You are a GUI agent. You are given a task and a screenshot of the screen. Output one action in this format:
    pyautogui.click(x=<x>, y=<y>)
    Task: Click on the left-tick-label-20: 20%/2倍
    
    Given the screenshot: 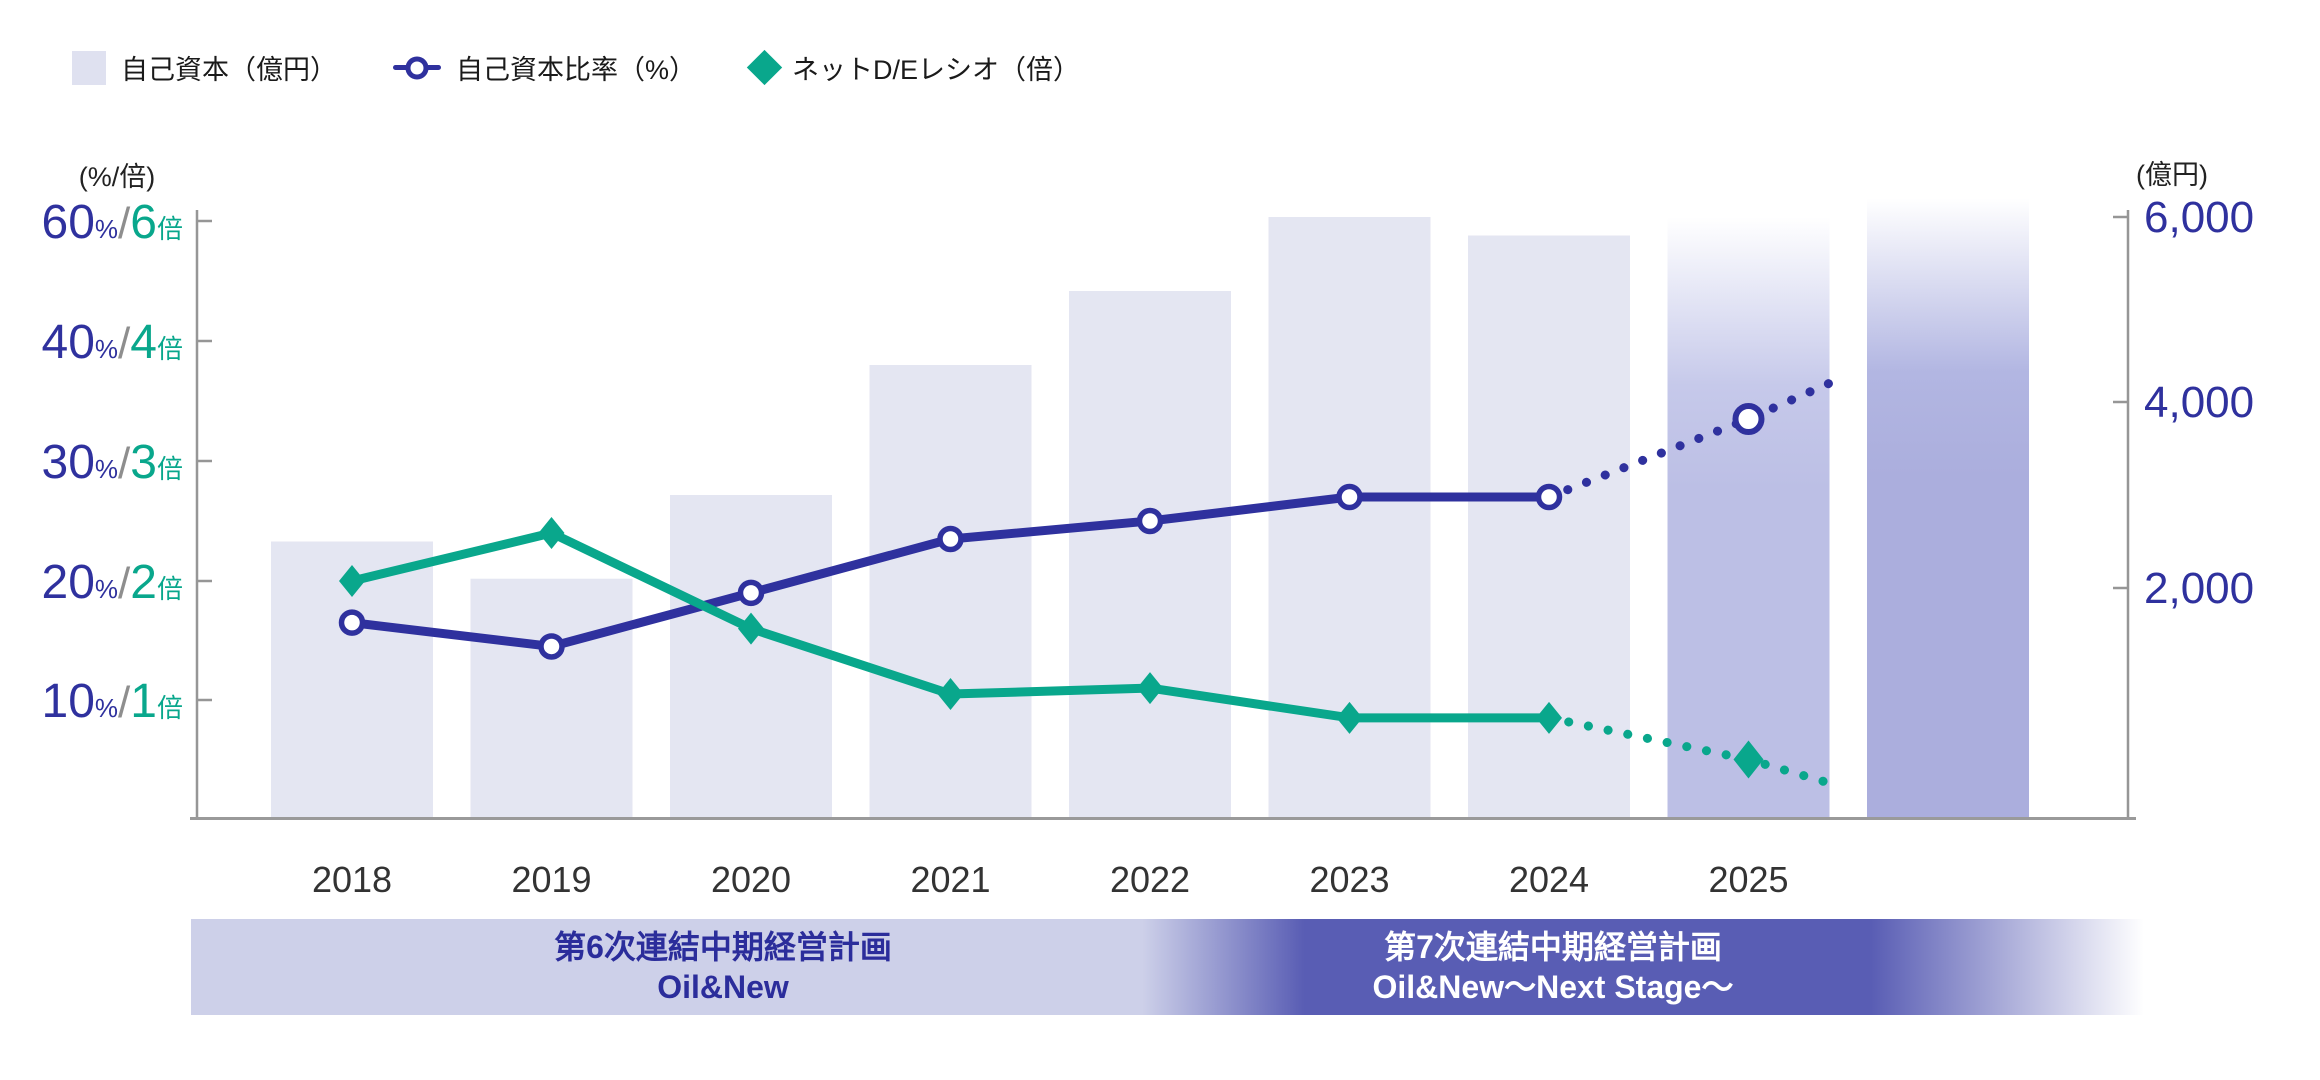 What is the action you would take?
    pyautogui.click(x=112, y=582)
    